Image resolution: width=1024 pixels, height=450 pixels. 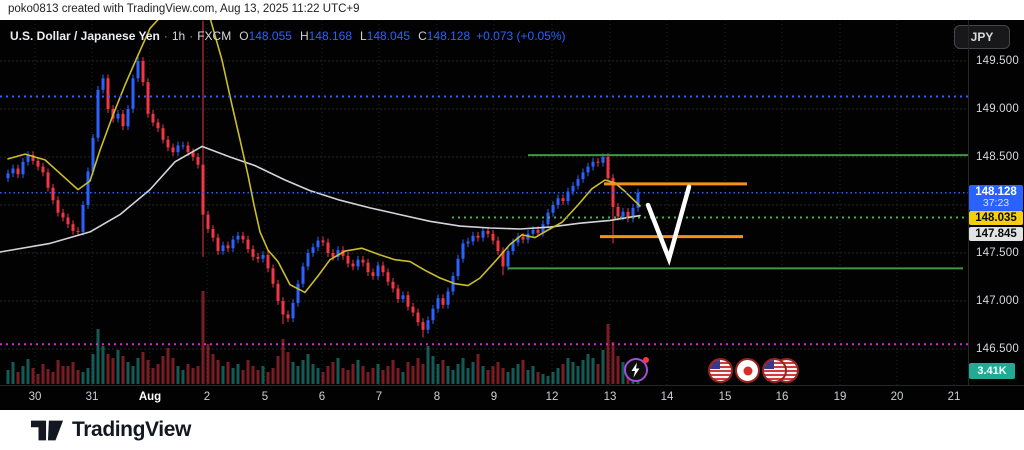 I want to click on time-tick-label: 9, so click(x=494, y=397).